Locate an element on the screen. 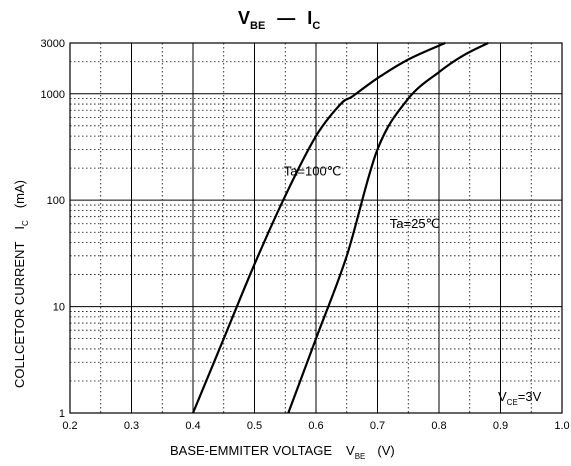 Image resolution: width=571 pixels, height=466 pixels. x-tick-label: 0.3 is located at coordinates (131, 426).